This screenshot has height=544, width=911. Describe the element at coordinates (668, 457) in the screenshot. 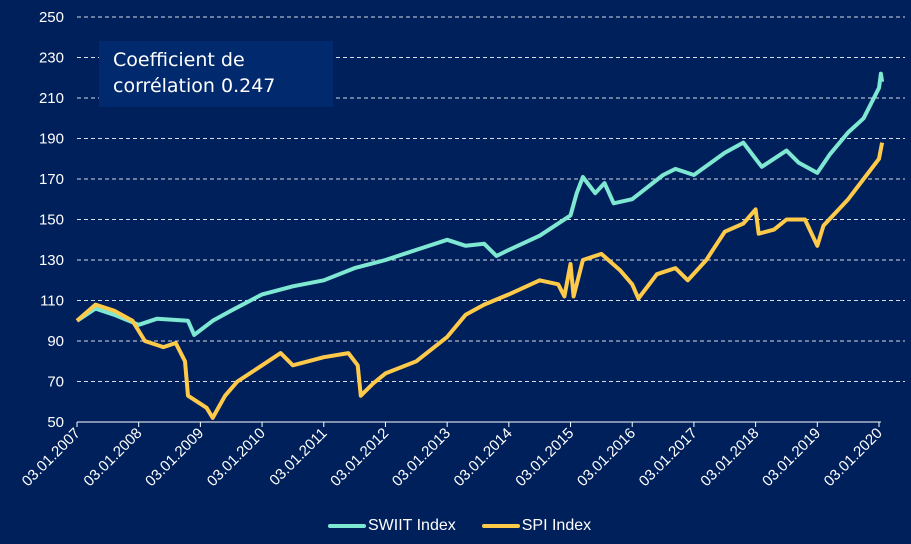

I see `x-tick-label: 03.01.2017` at that location.